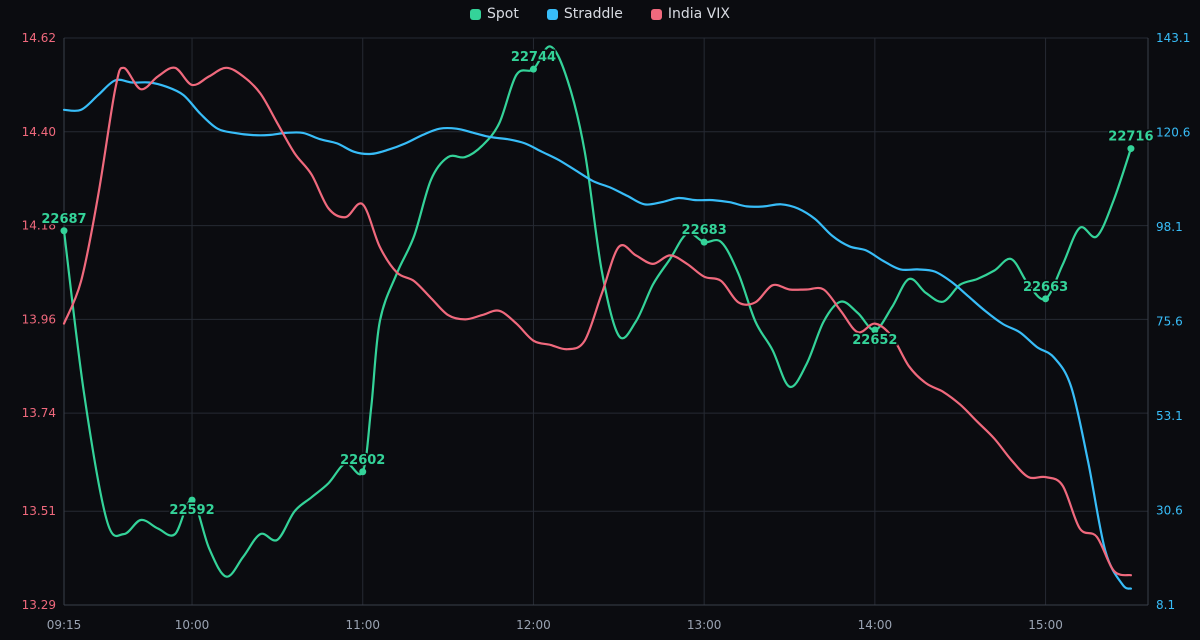 The height and width of the screenshot is (640, 1200). What do you see at coordinates (362, 625) in the screenshot?
I see `x-axis-tick-label: 11:00` at bounding box center [362, 625].